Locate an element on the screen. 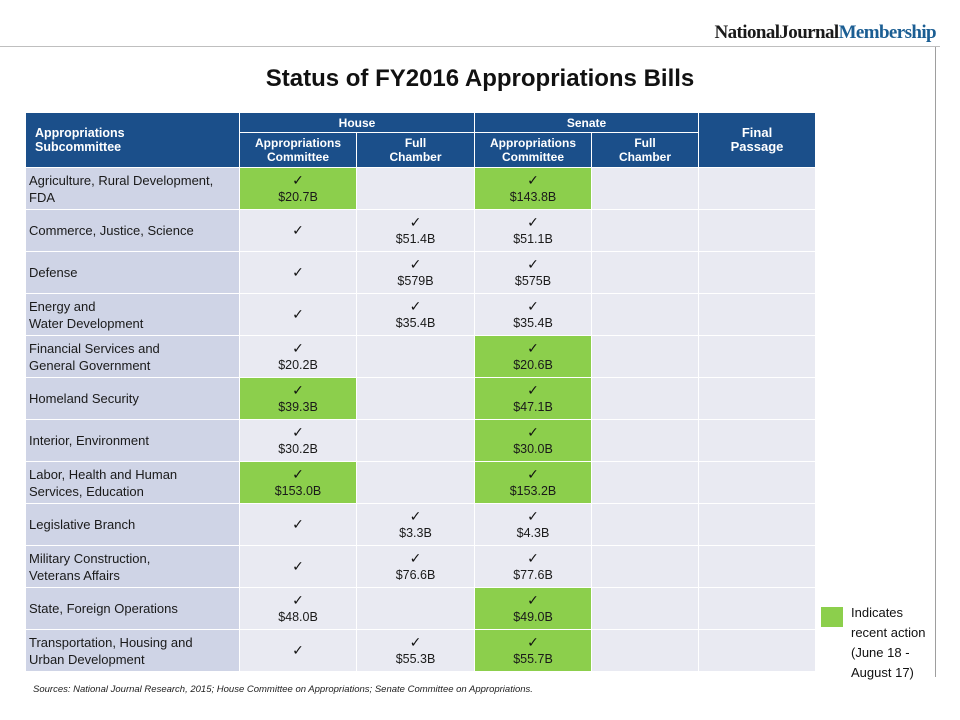 Image resolution: width=960 pixels, height=720 pixels. status-cell-senate-appropriations: ✓ $47.1B is located at coordinates (533, 398).